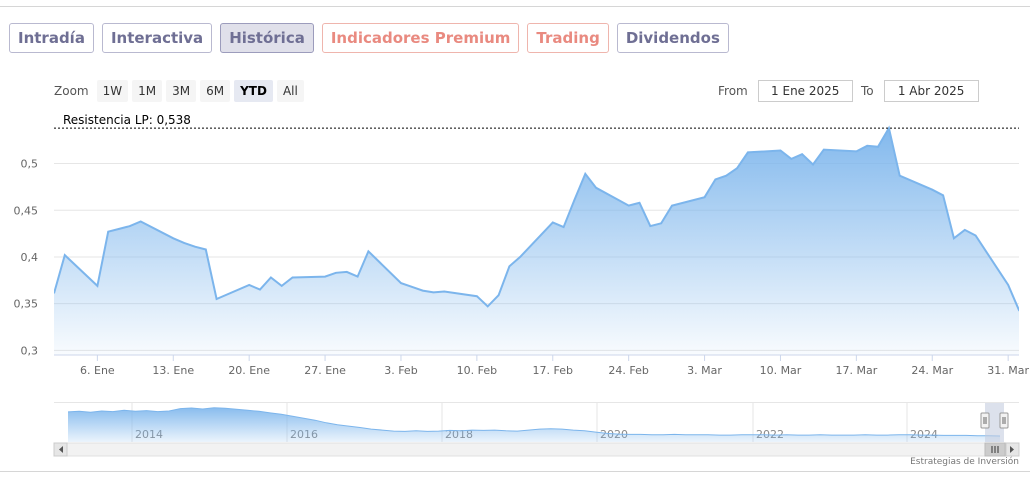 The image size is (1035, 480). Describe the element at coordinates (536, 449) in the screenshot. I see `scrollbar-track` at that location.